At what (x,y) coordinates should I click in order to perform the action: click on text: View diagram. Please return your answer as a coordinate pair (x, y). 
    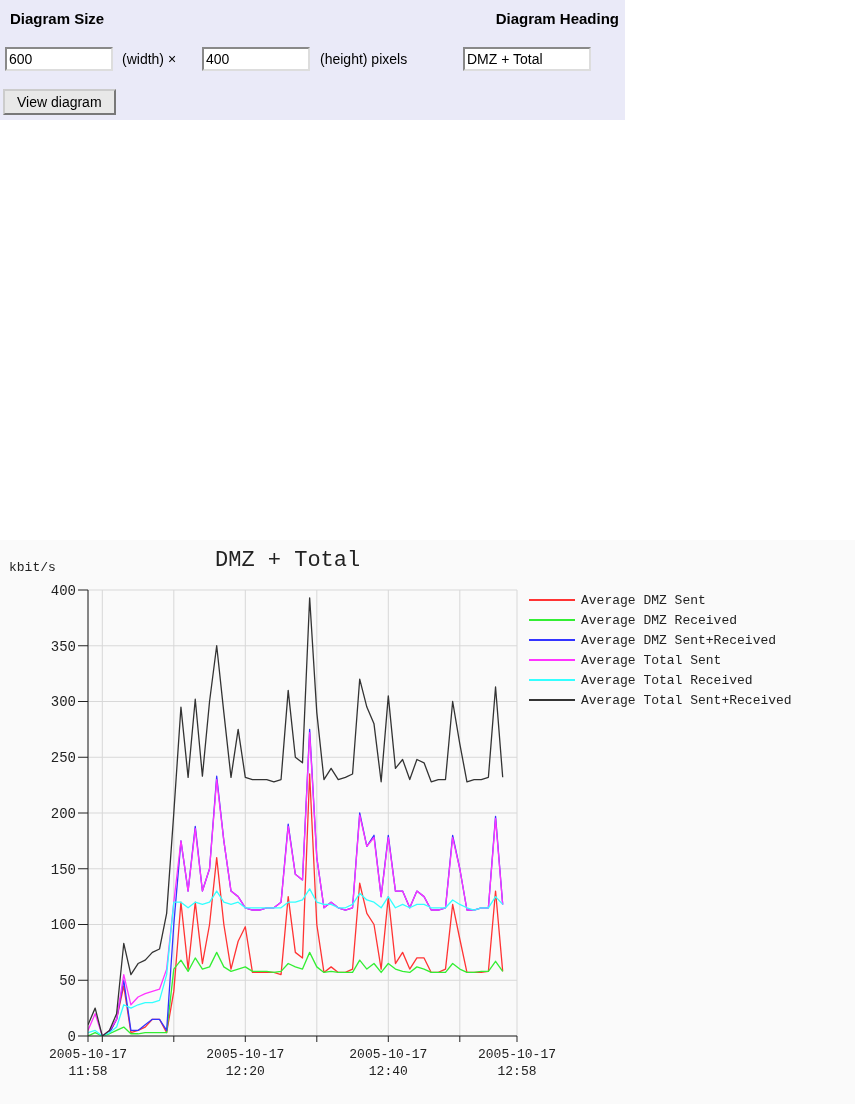
    Looking at the image, I should click on (59, 102).